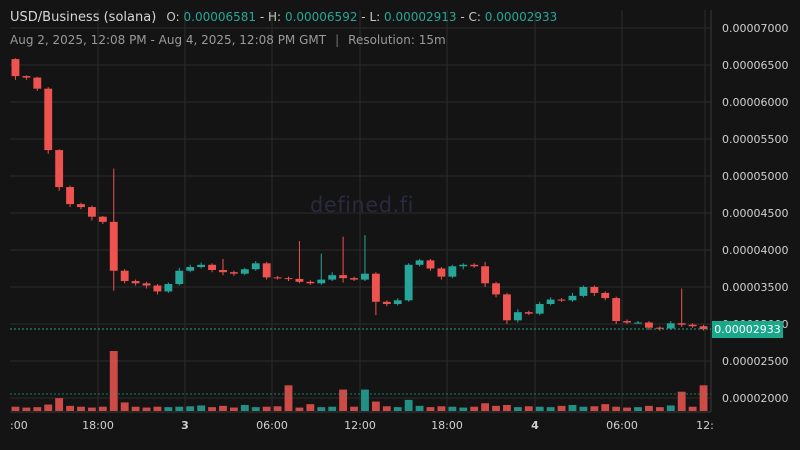 This screenshot has width=800, height=450. I want to click on price-tick-label: 0.00004500, so click(755, 213).